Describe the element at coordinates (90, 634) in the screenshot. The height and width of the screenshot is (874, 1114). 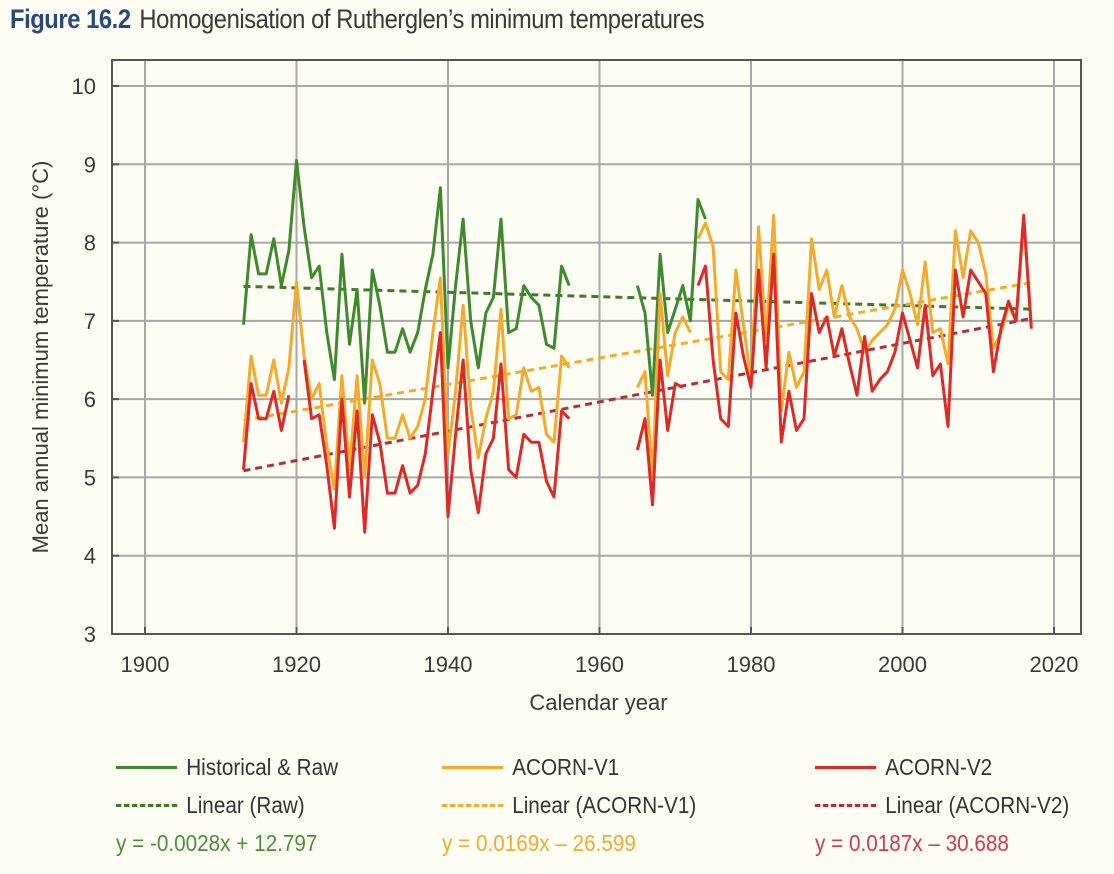
I see `y-tick-label: 3` at that location.